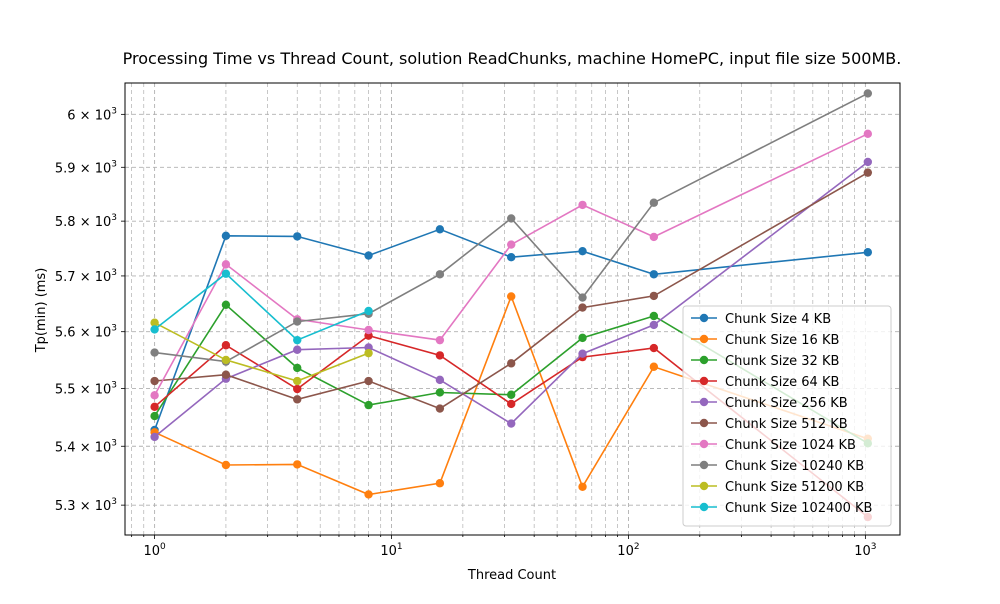 The height and width of the screenshot is (604, 1000). I want to click on legend-label: Chunk Size 64 KB, so click(782, 382).